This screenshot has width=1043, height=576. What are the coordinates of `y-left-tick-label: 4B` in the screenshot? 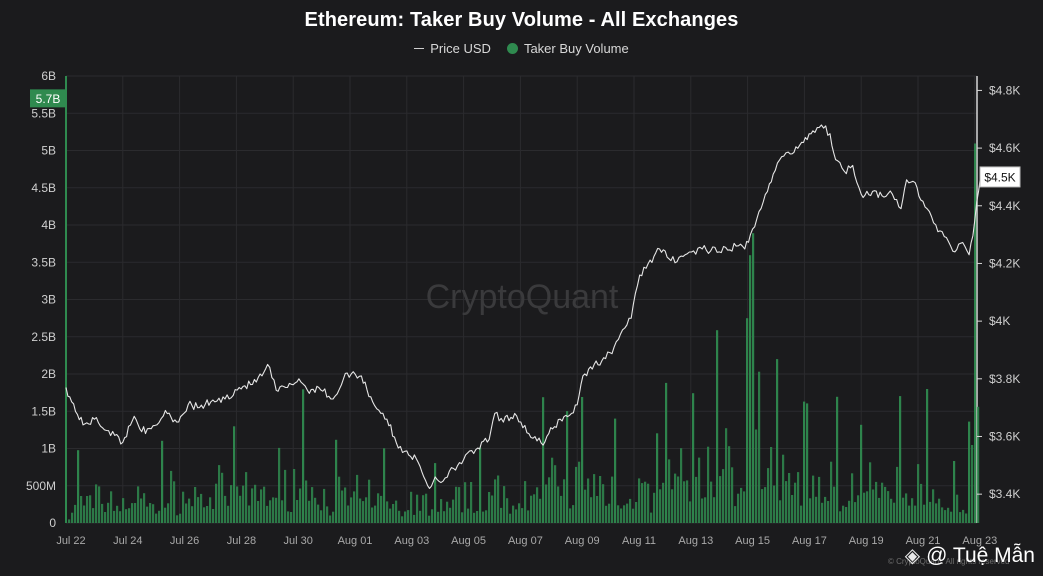 It's located at (48, 225).